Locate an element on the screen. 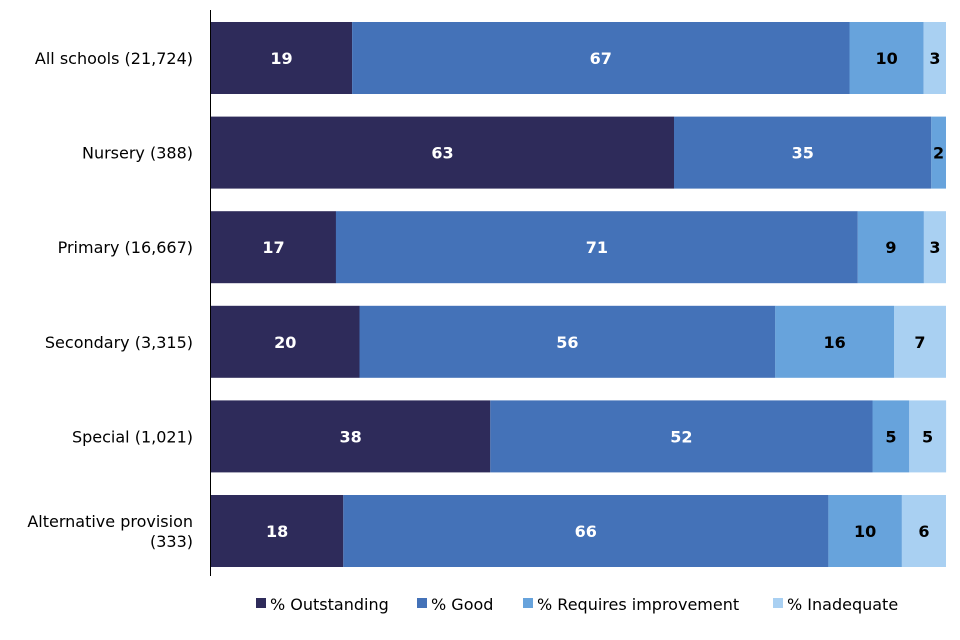 This screenshot has height=640, width=960. category-label-5-line-1: (333) is located at coordinates (171, 541).